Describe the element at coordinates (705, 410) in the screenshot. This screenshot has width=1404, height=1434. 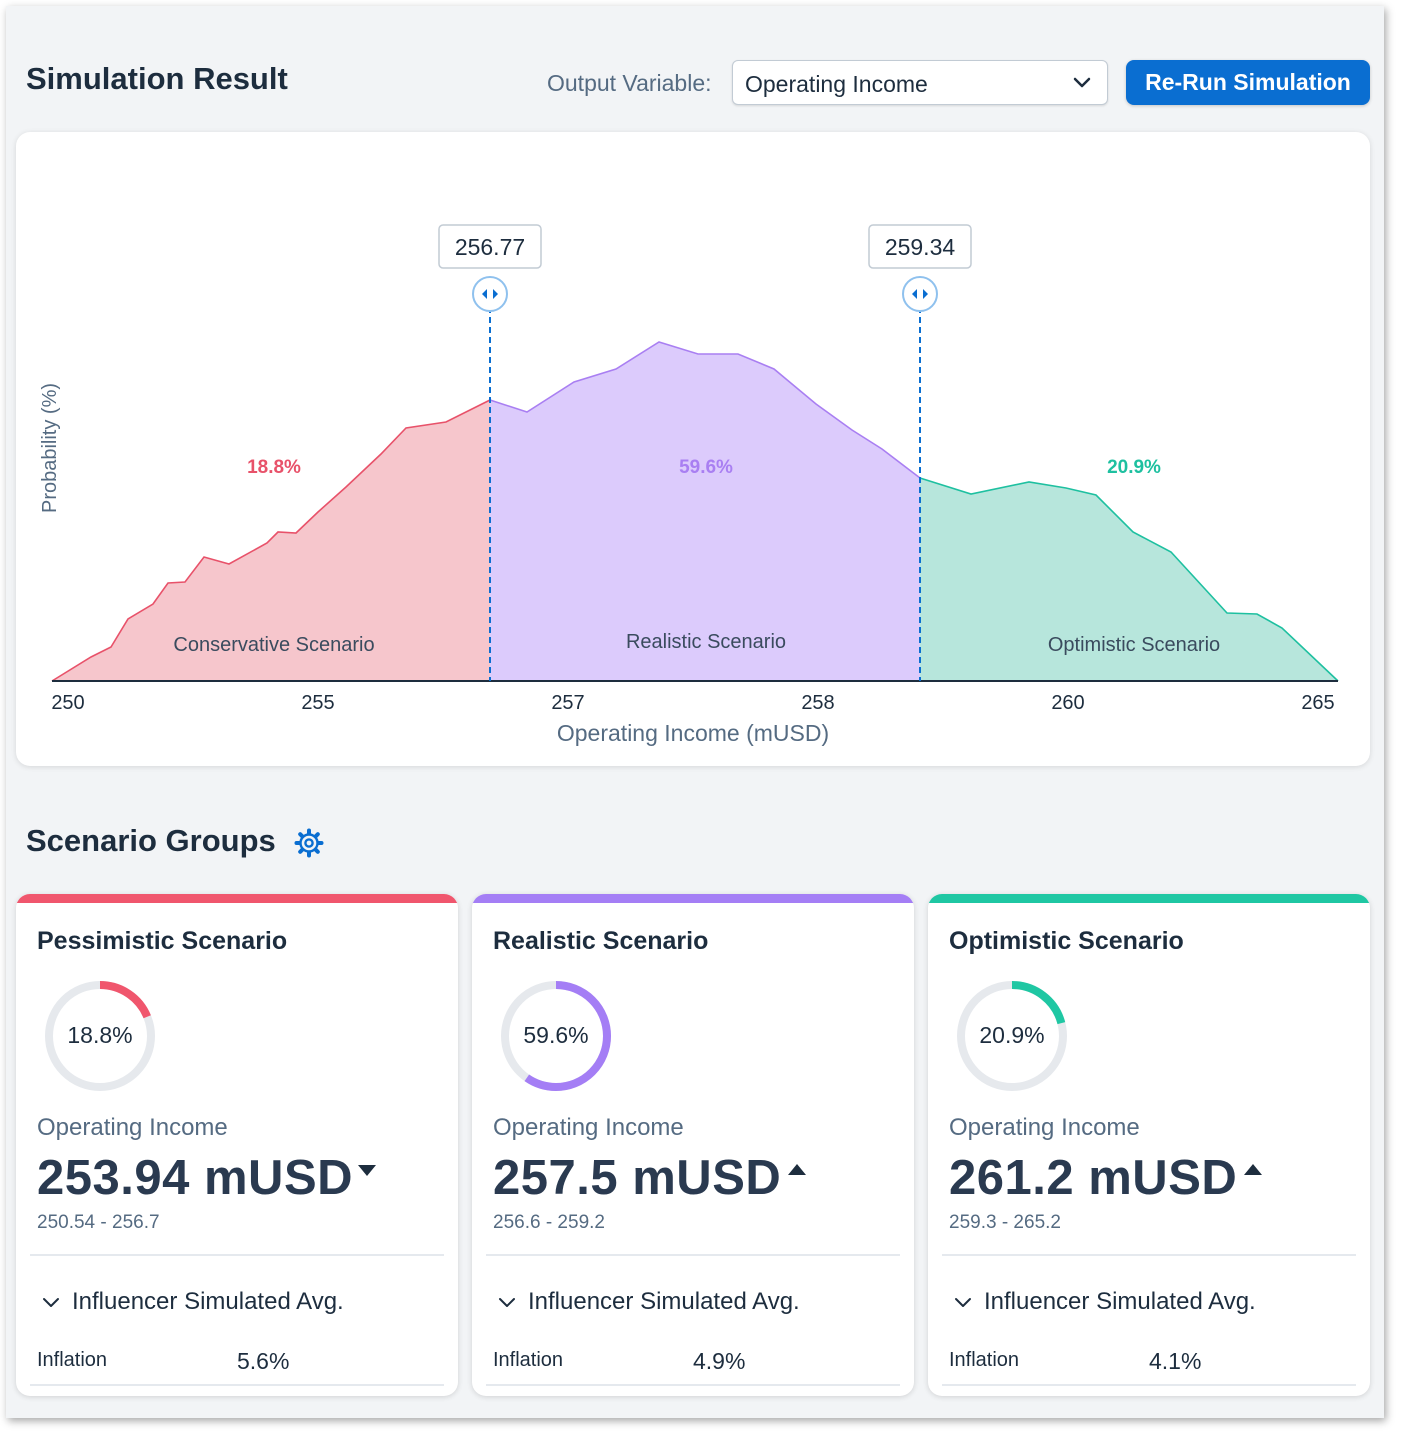
I see `realistic-curve` at that location.